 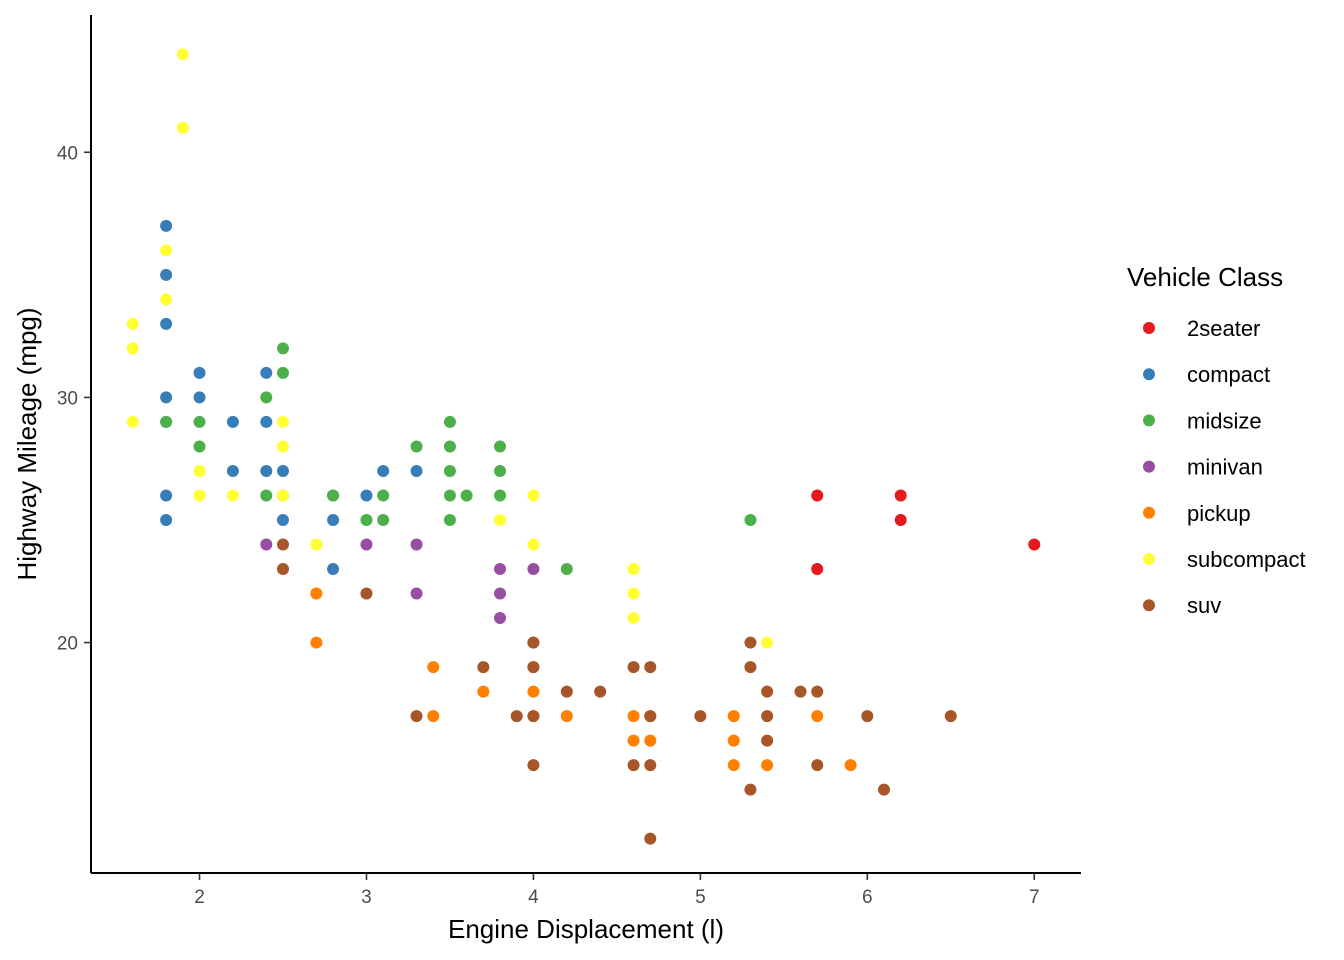 I want to click on x-ticks: 2 3 4 5 6 7, so click(x=617, y=890).